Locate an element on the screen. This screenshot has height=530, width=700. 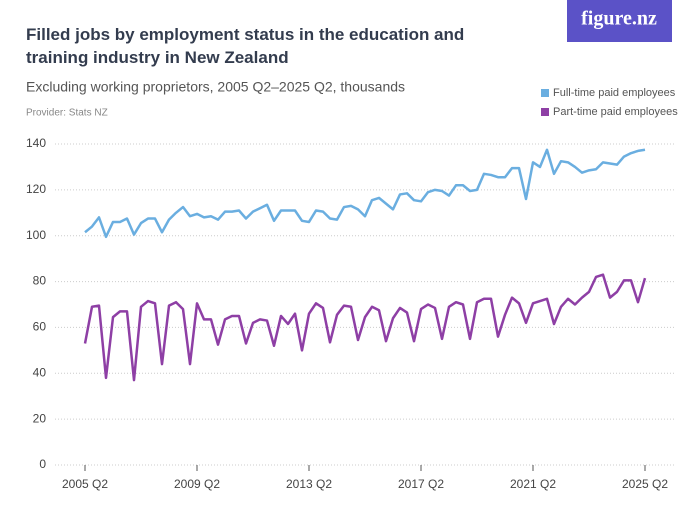
logo: figure.nz is located at coordinates (619, 19).